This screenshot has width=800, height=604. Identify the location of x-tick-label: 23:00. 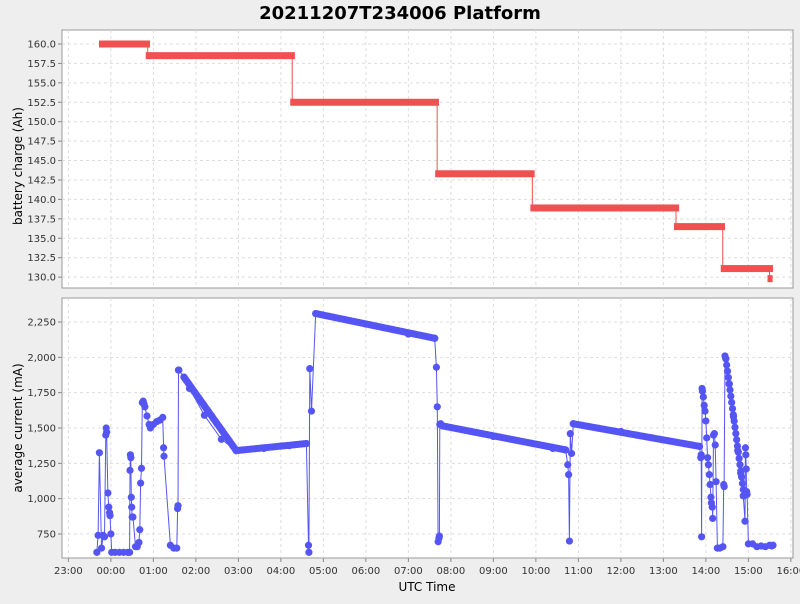
(68, 571).